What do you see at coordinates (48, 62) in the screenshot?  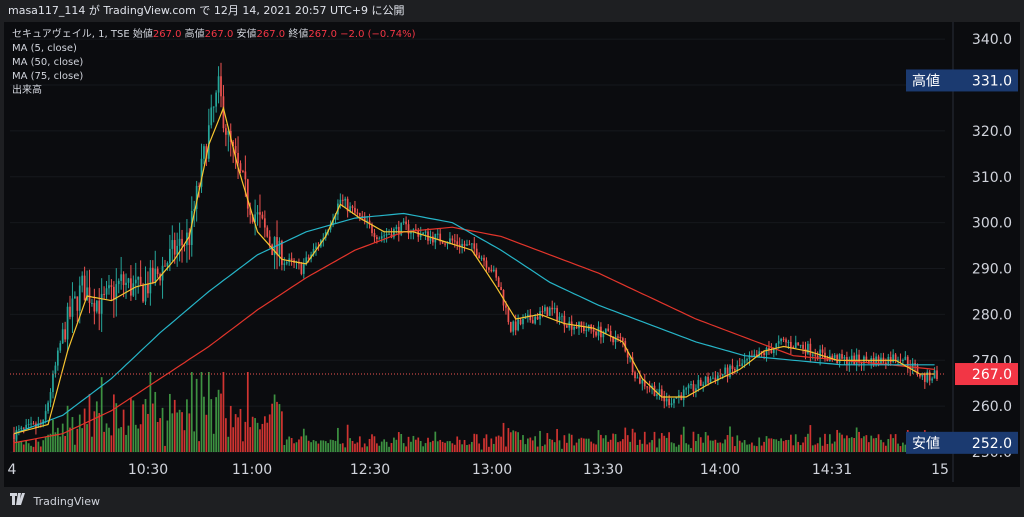 I see `legend-ma50: MA (50, close)` at bounding box center [48, 62].